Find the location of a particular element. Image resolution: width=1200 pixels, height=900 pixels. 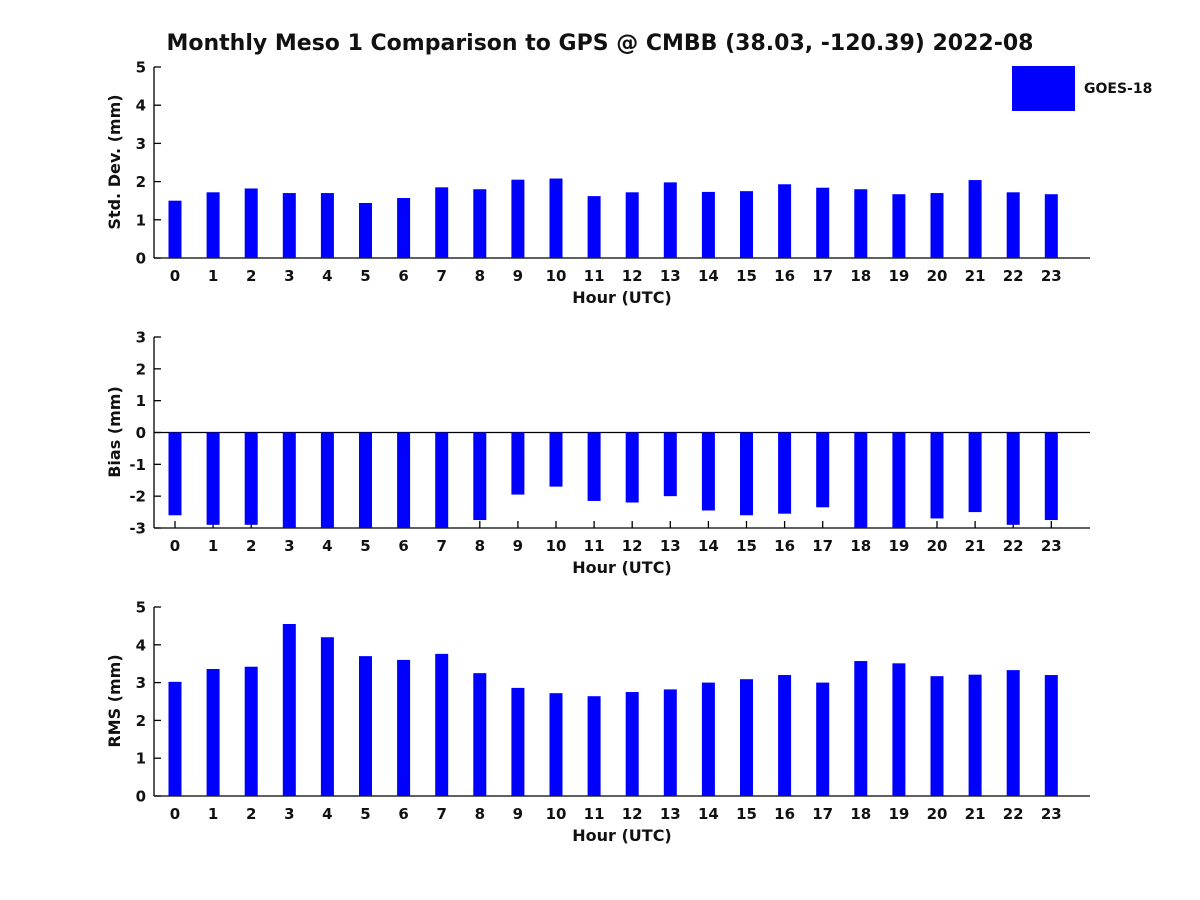

y-tick-label: 5 is located at coordinates (141, 68).